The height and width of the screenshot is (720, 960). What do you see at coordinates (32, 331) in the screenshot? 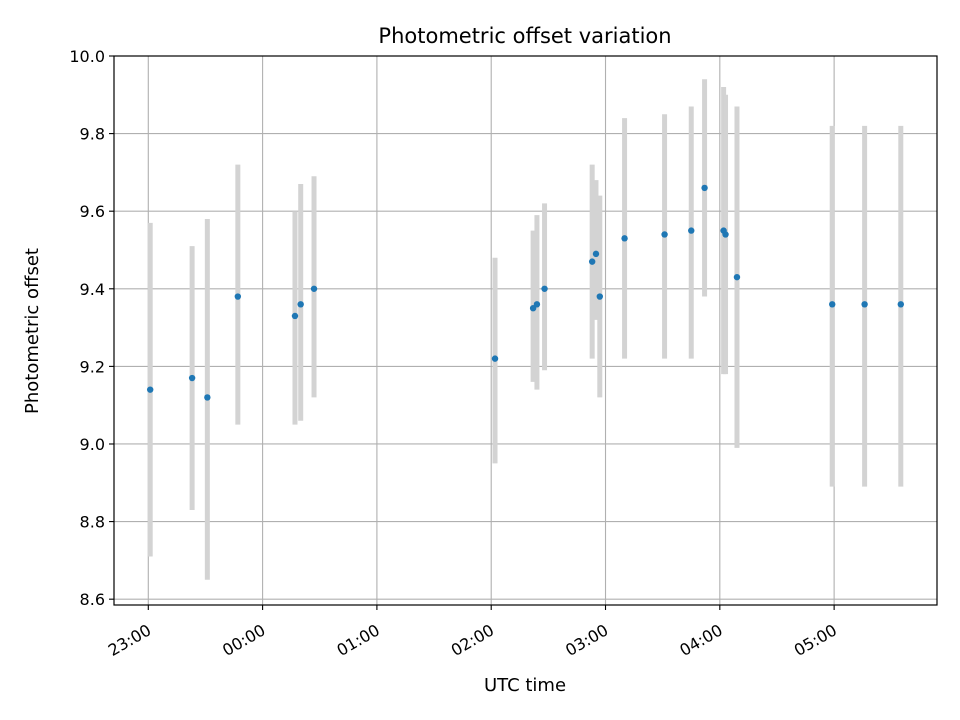
I see `y-axis-label: Photometric offset` at bounding box center [32, 331].